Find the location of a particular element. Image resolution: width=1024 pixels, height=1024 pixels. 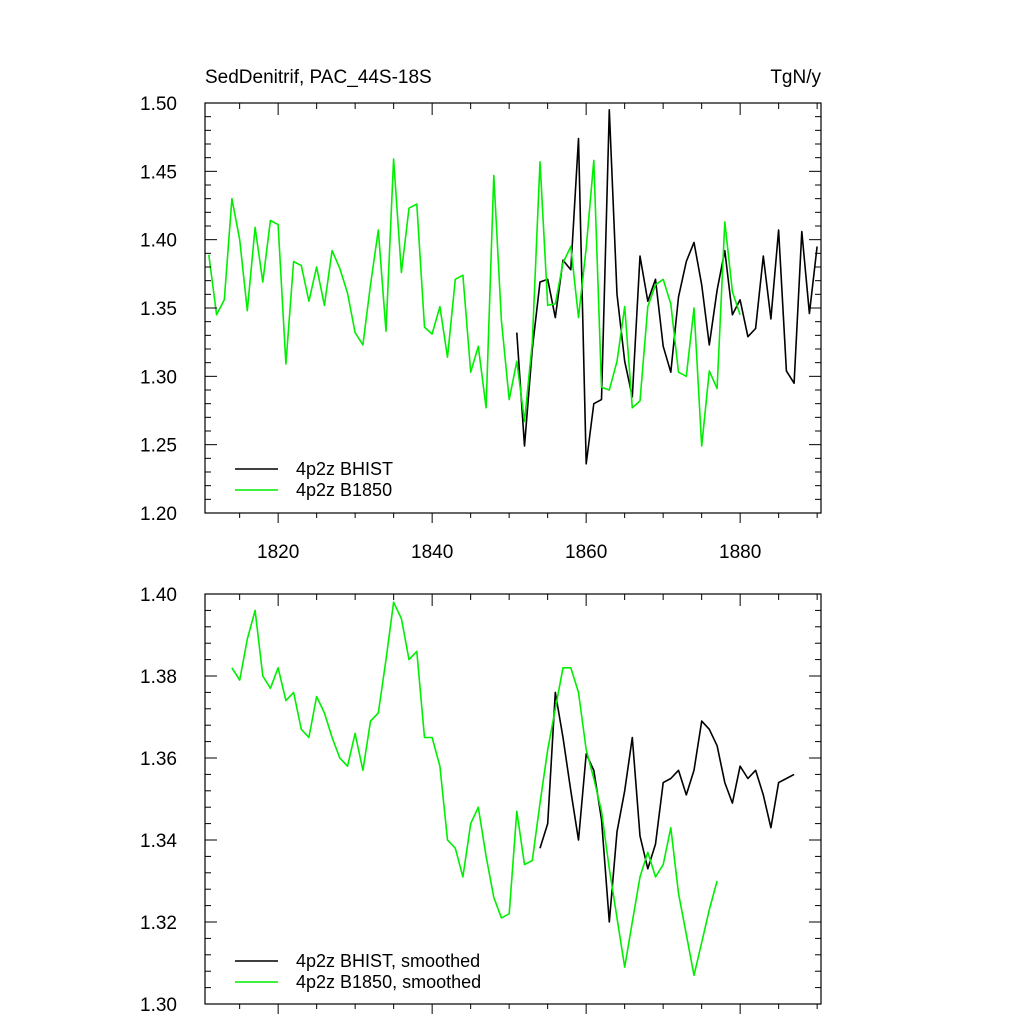

bottom-y-tick-label: 1.40 is located at coordinates (158, 595).